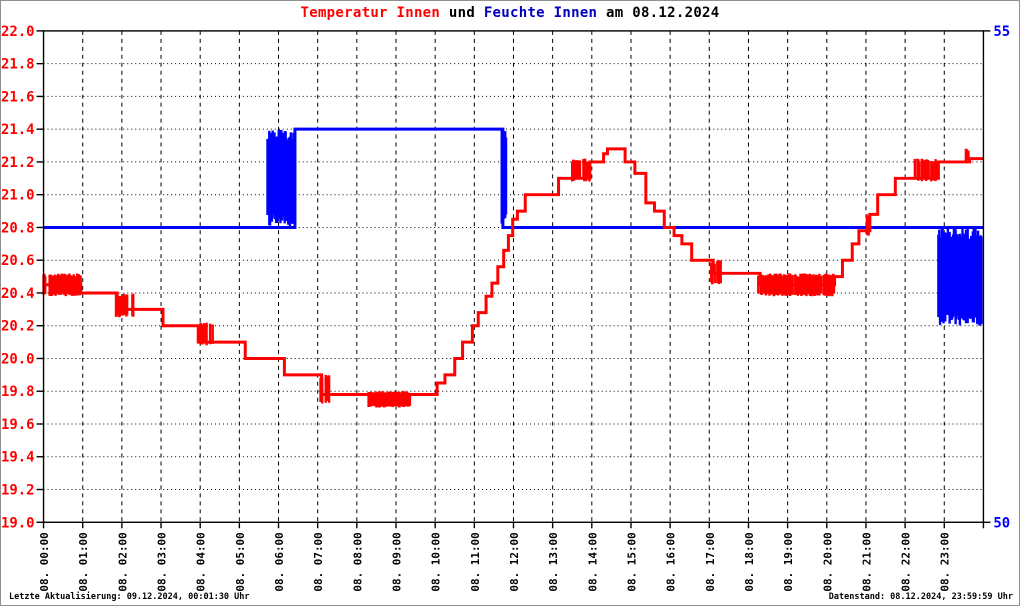 This screenshot has width=1020, height=606. Describe the element at coordinates (44, 561) in the screenshot. I see `x-tick-label: 08. 00:00` at that location.